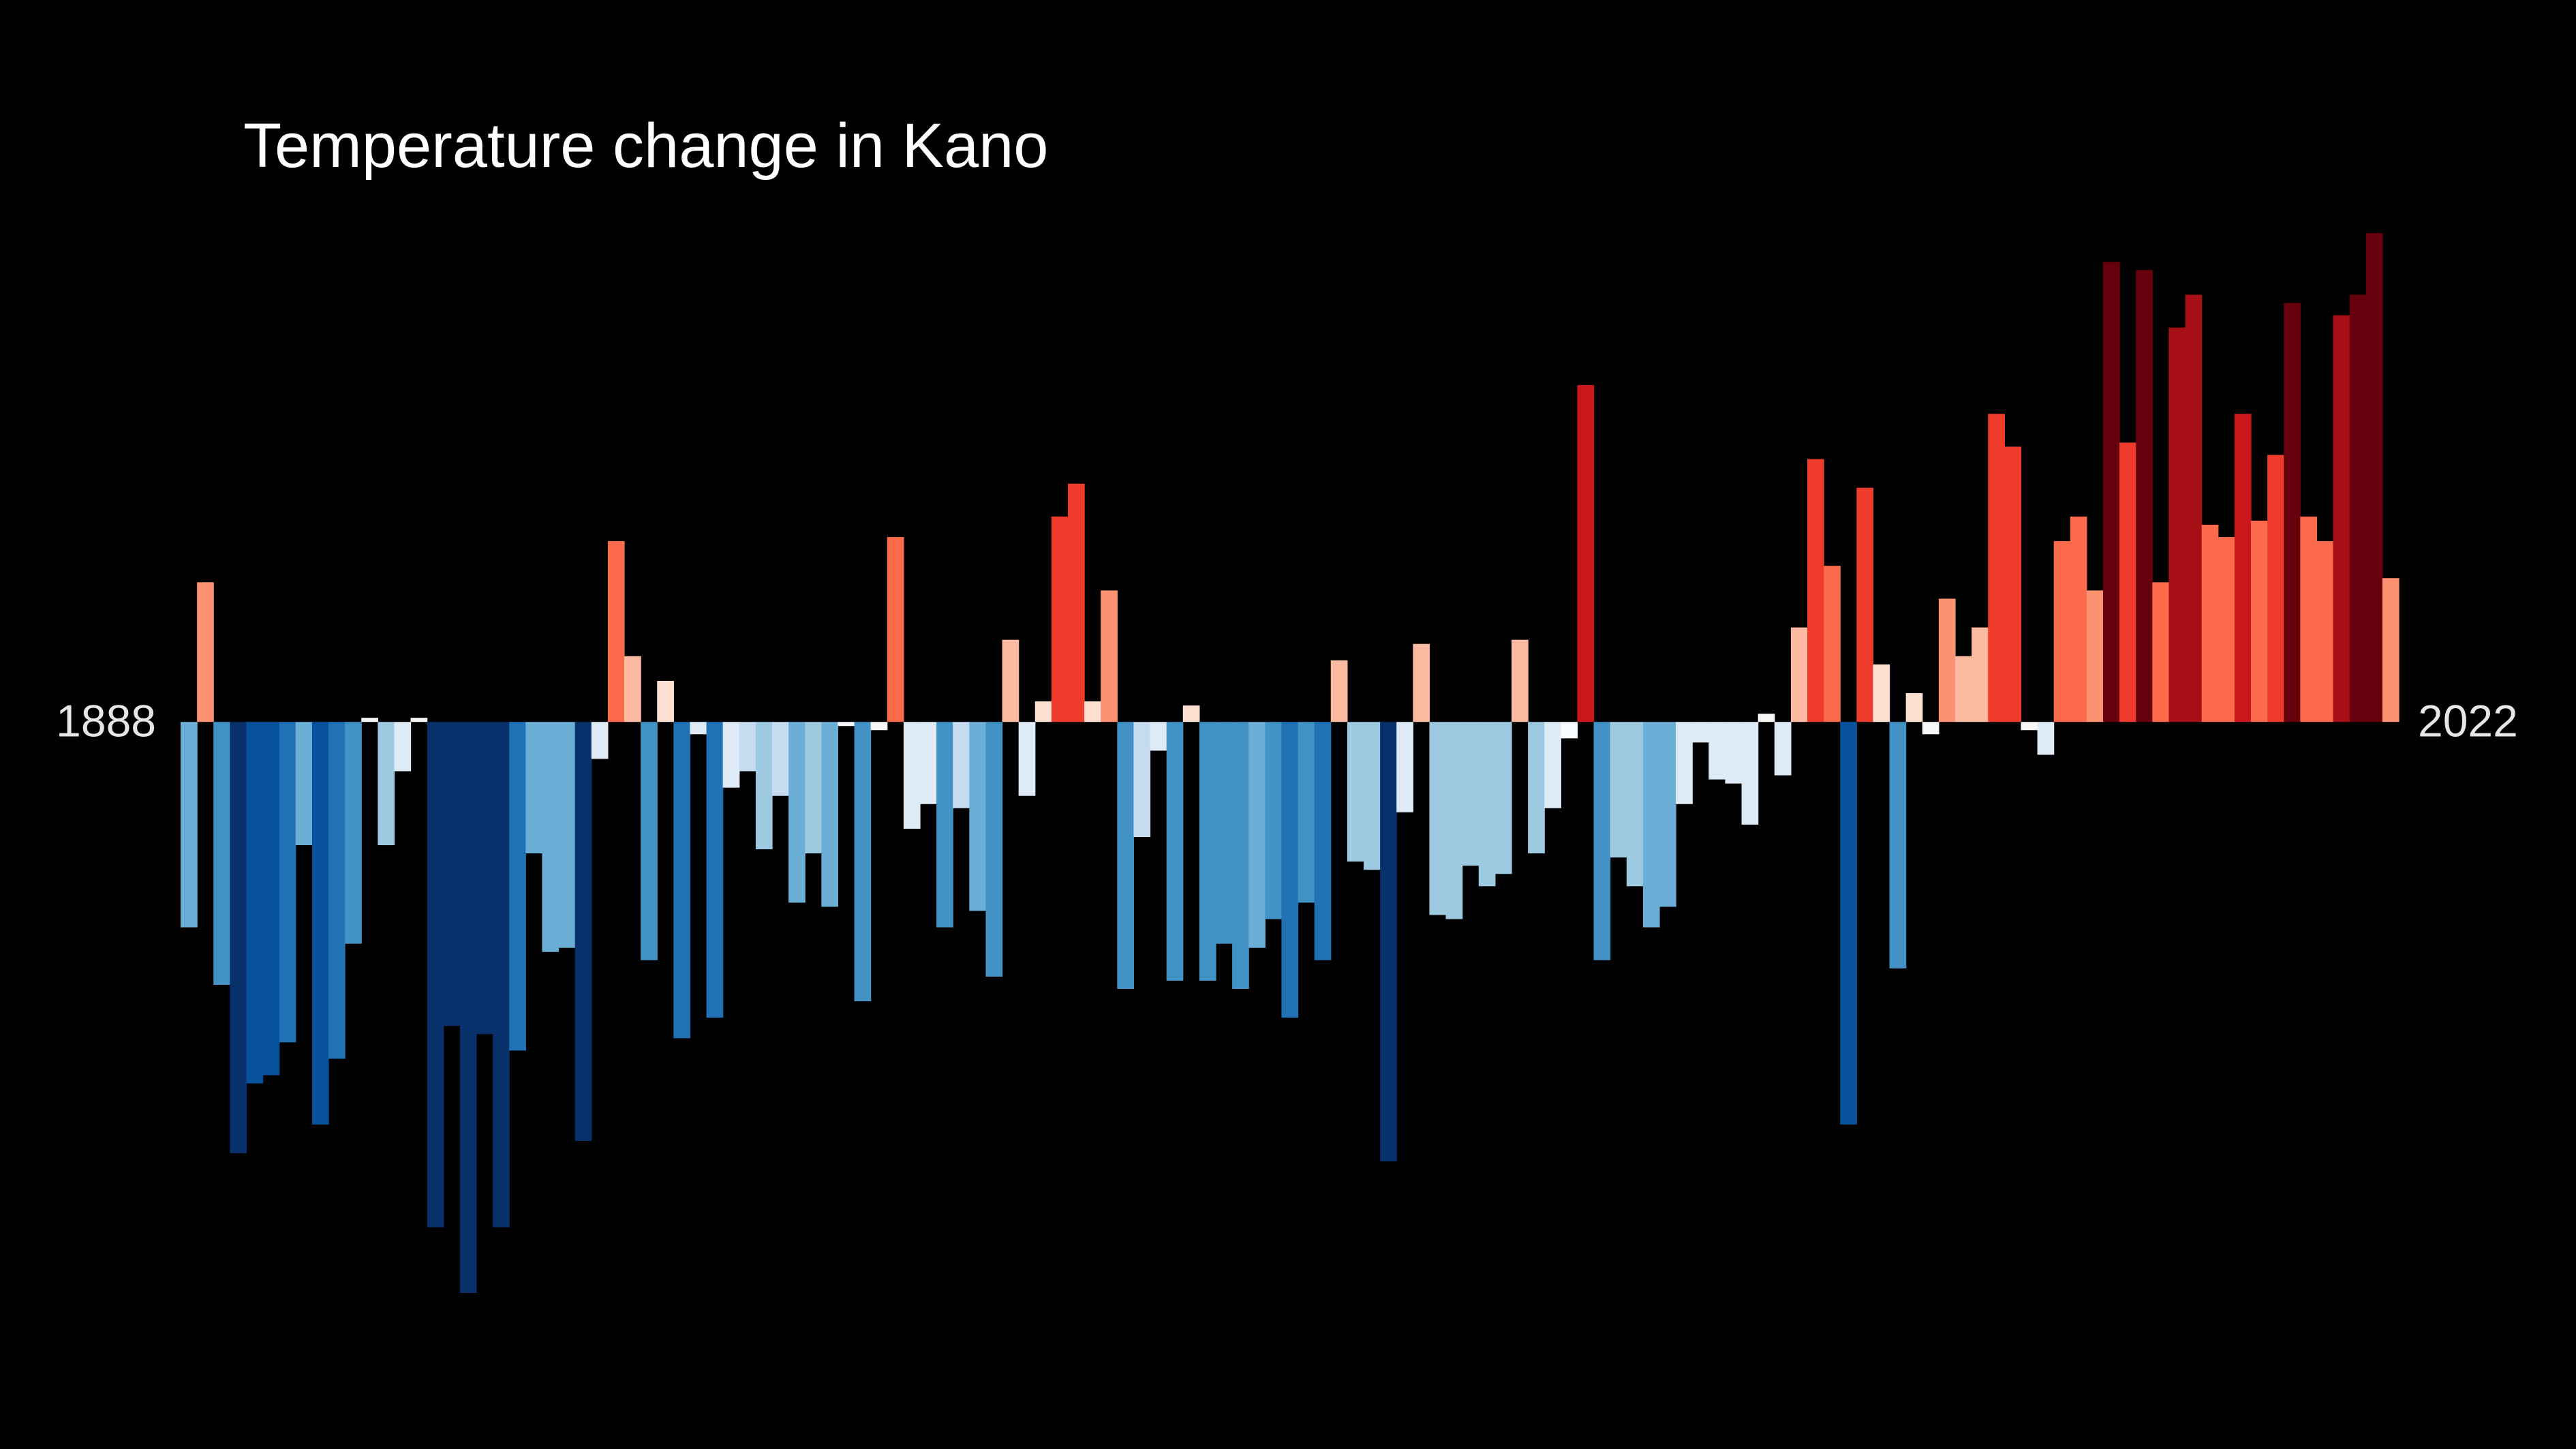  What do you see at coordinates (2468, 721) in the screenshot?
I see `year-label: 2022` at bounding box center [2468, 721].